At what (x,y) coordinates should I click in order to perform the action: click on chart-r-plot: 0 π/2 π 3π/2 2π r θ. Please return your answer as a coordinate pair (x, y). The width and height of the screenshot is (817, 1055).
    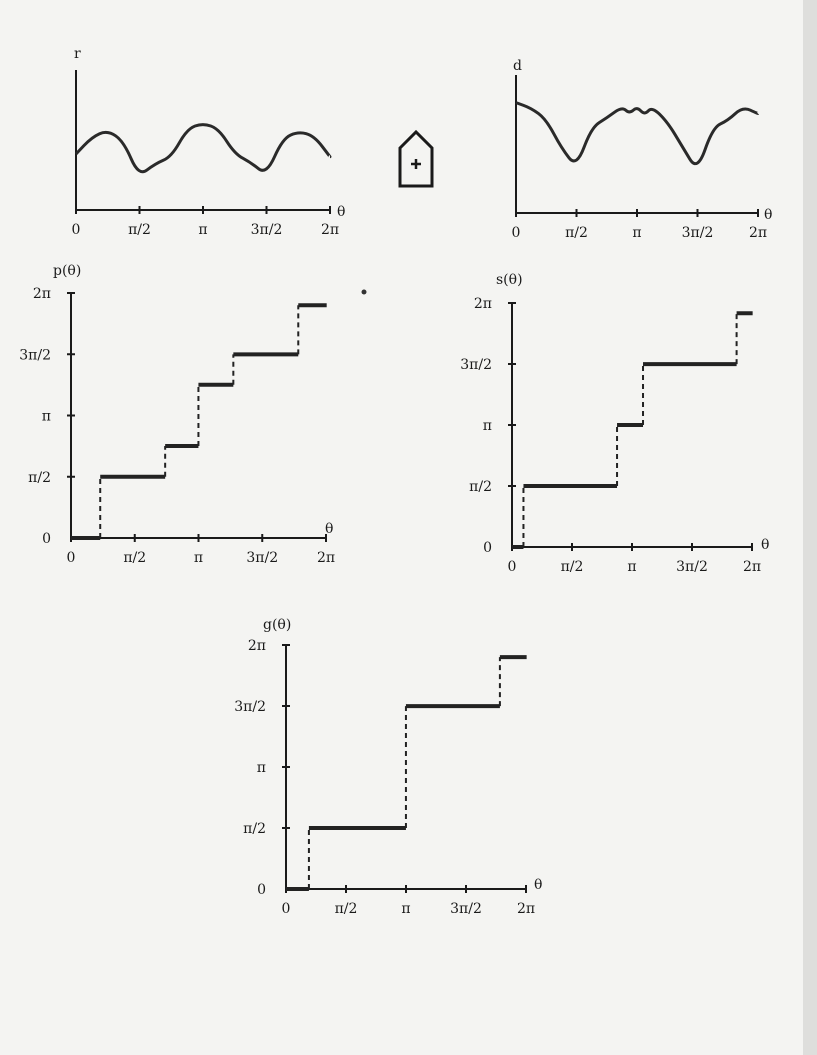
    Looking at the image, I should click on (209, 142).